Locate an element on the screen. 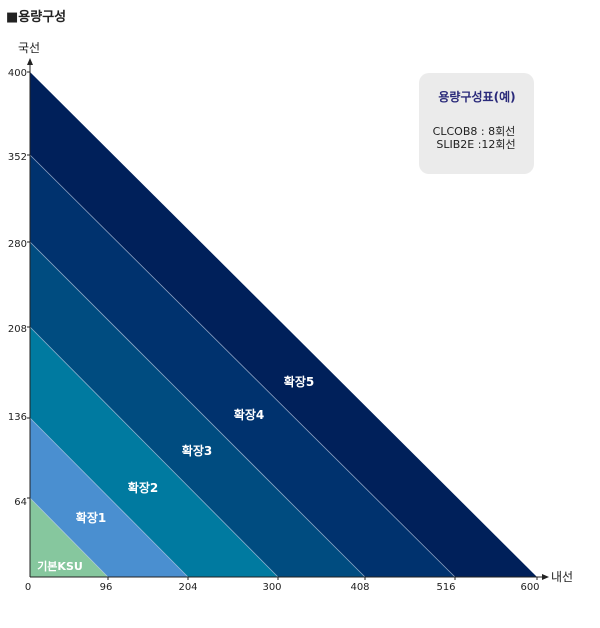  y-tick-label: 136 is located at coordinates (17, 417).